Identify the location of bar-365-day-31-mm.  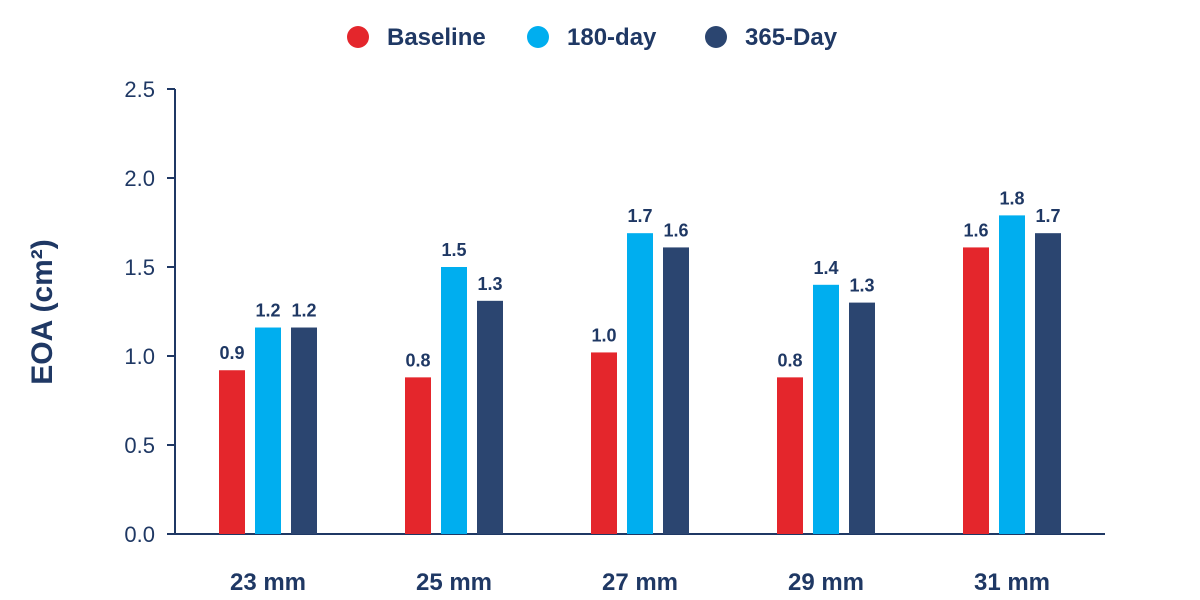
(1048, 383).